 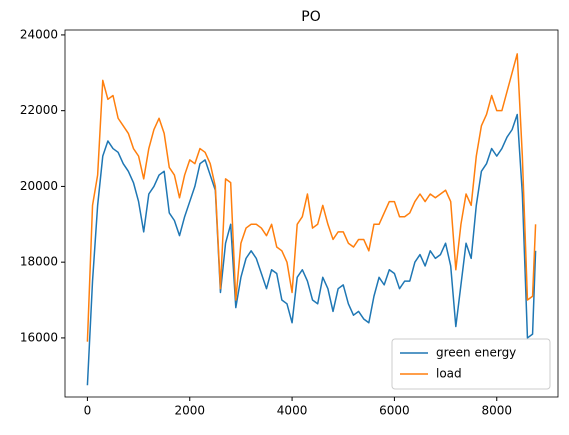 I want to click on y-tick-label: 16000, so click(x=39, y=337).